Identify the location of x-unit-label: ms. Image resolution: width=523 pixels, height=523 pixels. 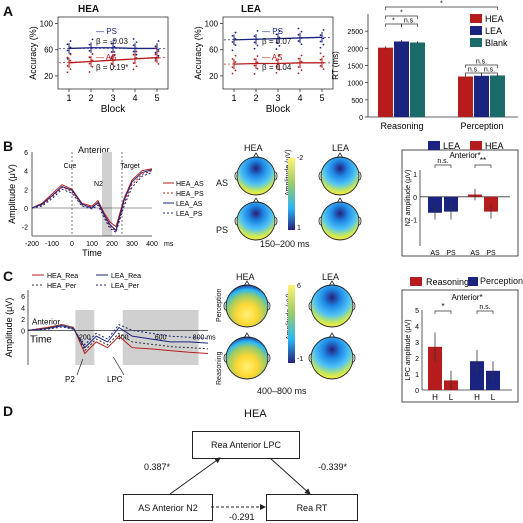
(169, 244).